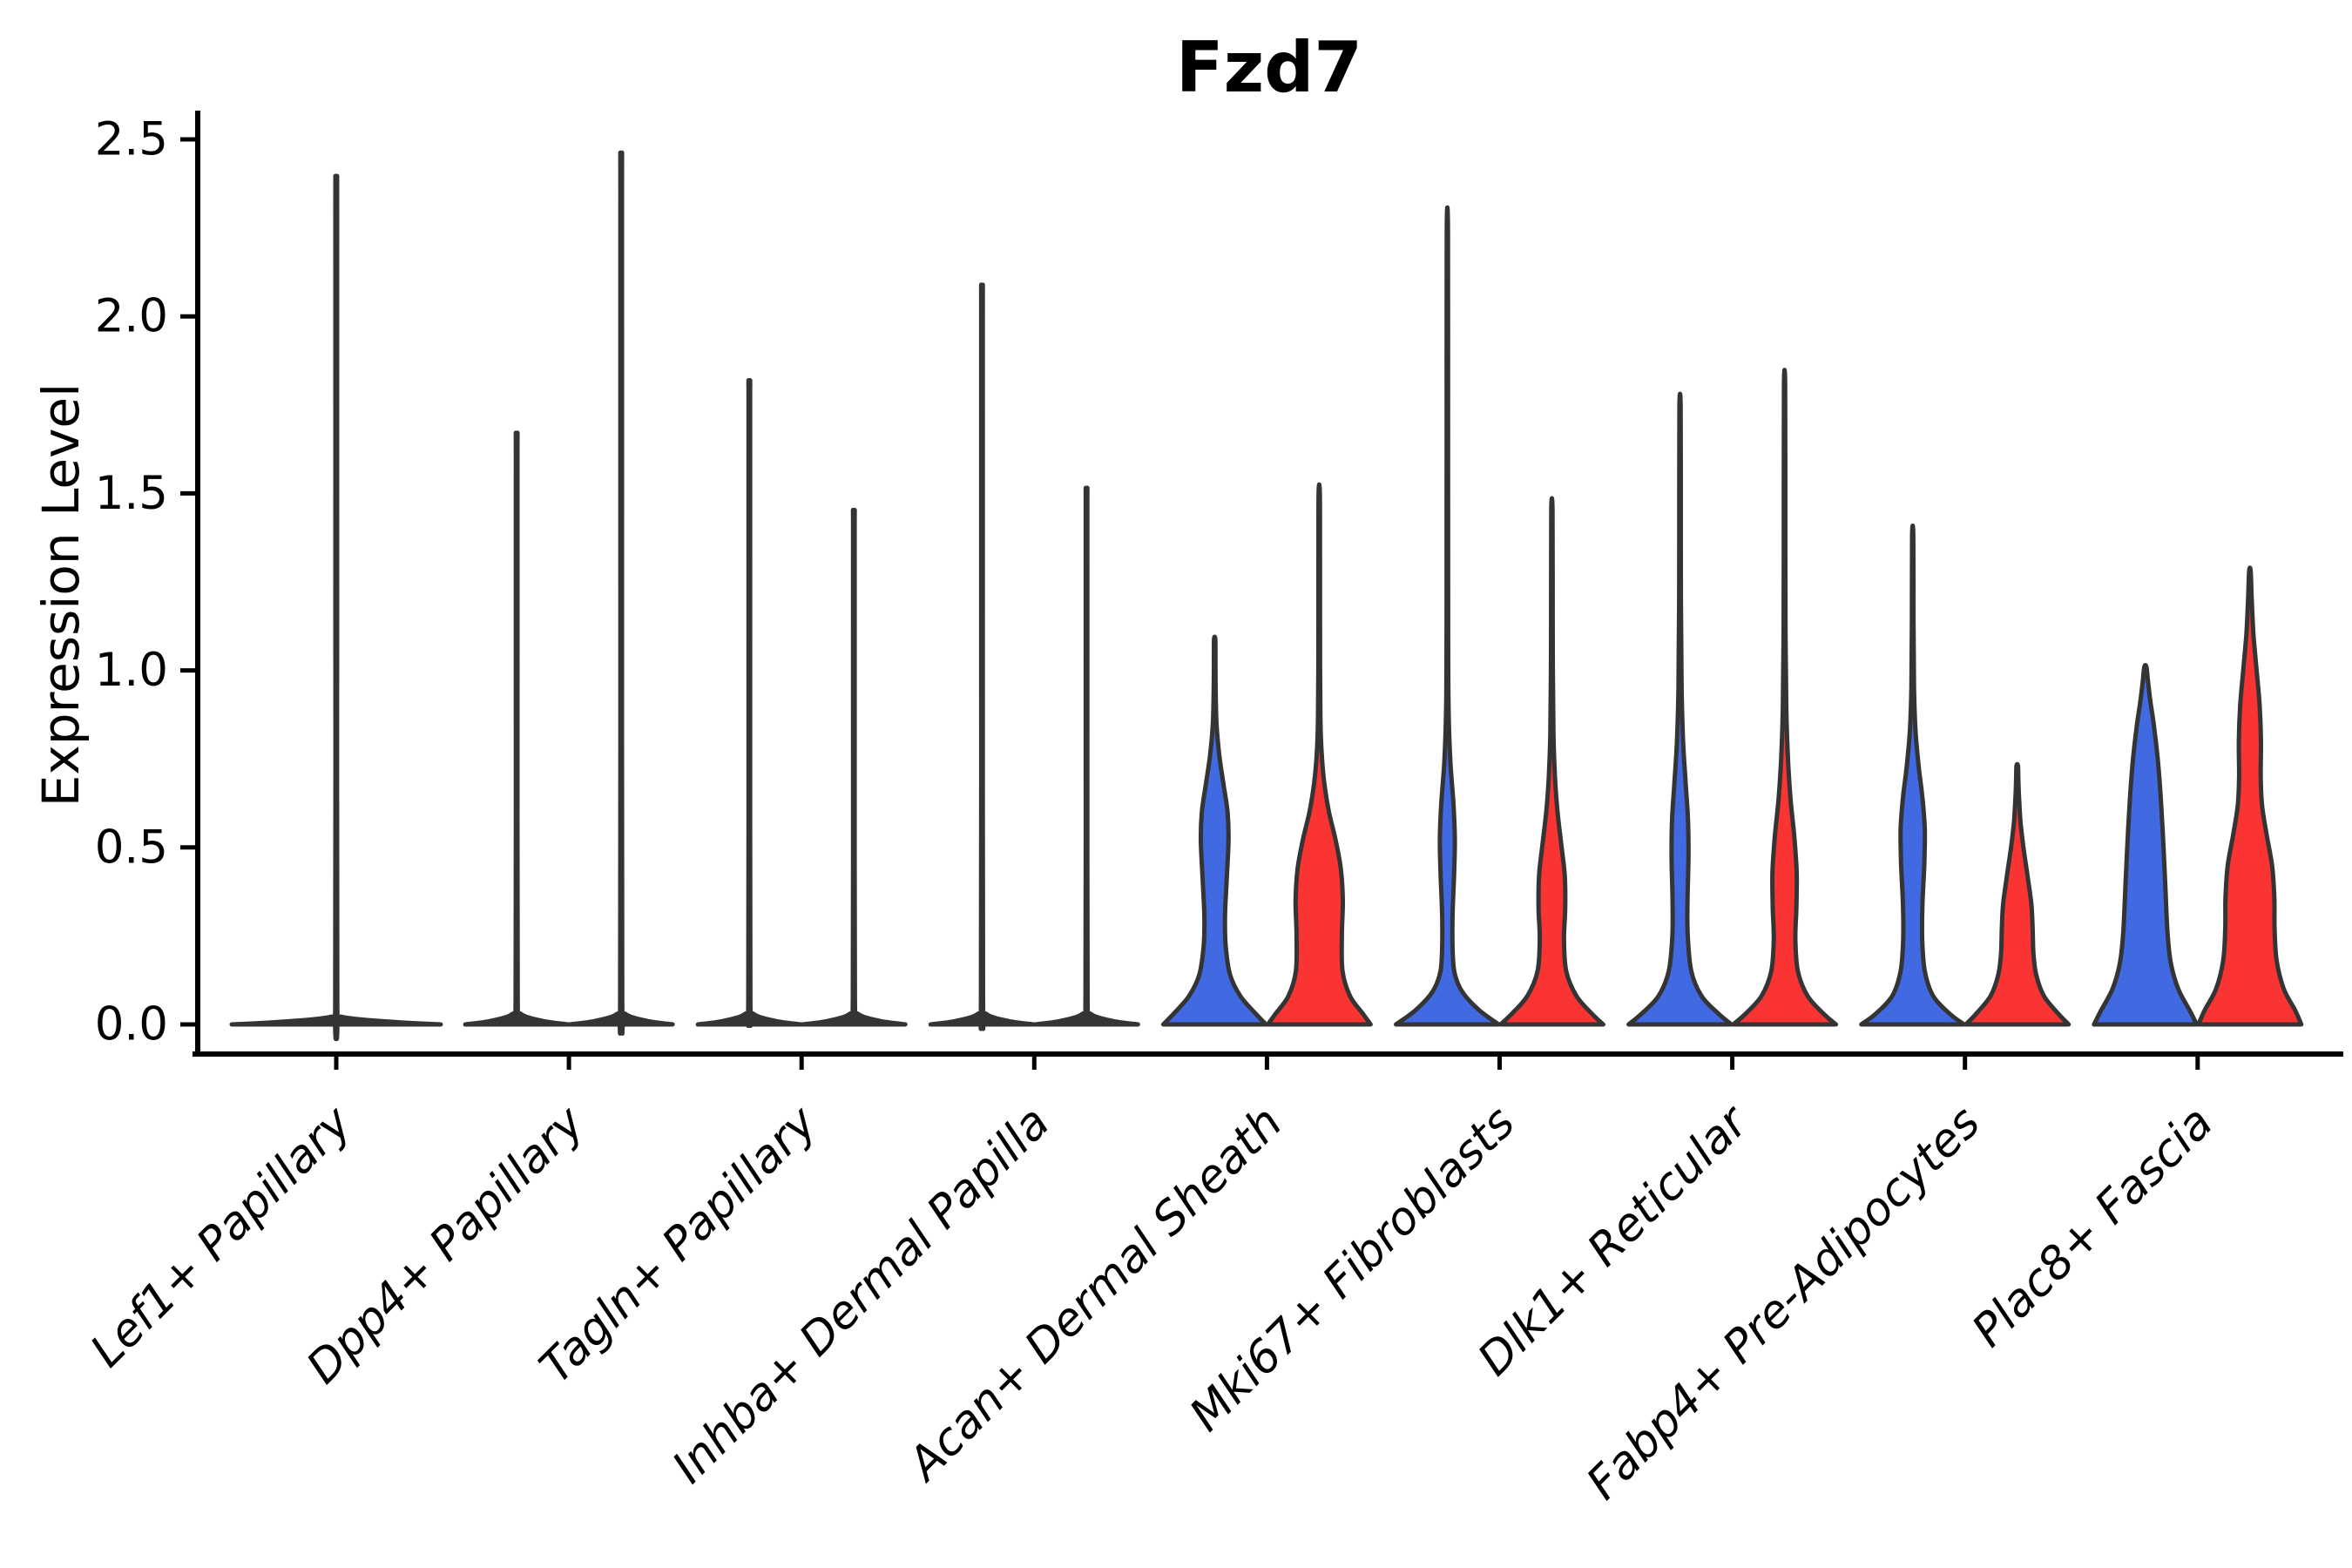  Describe the element at coordinates (1785, 697) in the screenshot. I see `violin-dlk1-reticular-right` at that location.